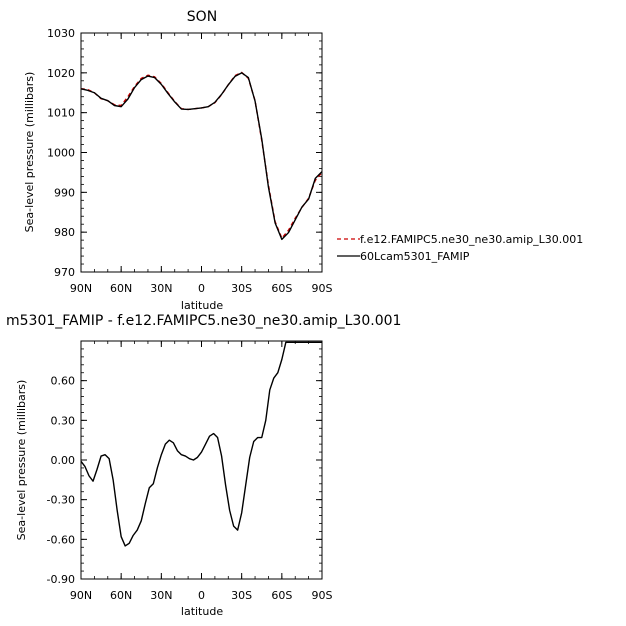  I want to click on top-chart-title: SON, so click(202, 17).